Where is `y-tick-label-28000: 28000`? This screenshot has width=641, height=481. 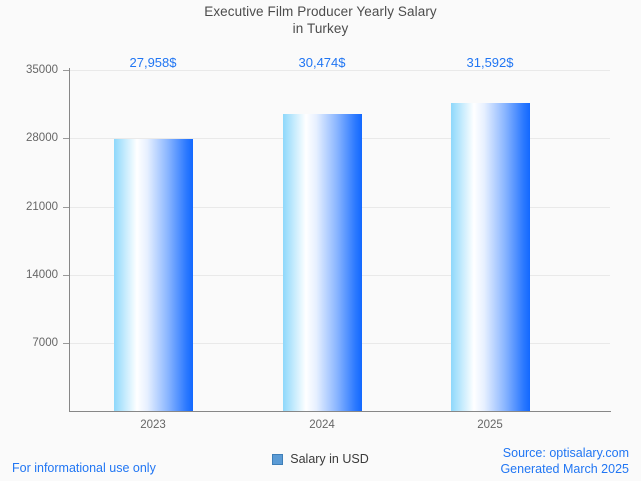 y-tick-label-28000: 28000 is located at coordinates (42, 138).